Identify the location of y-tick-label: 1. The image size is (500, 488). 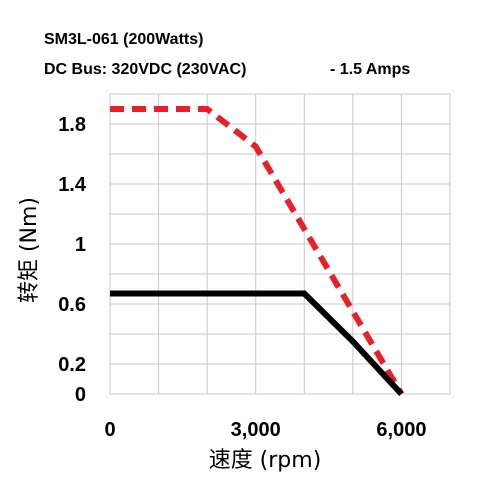
(80, 245).